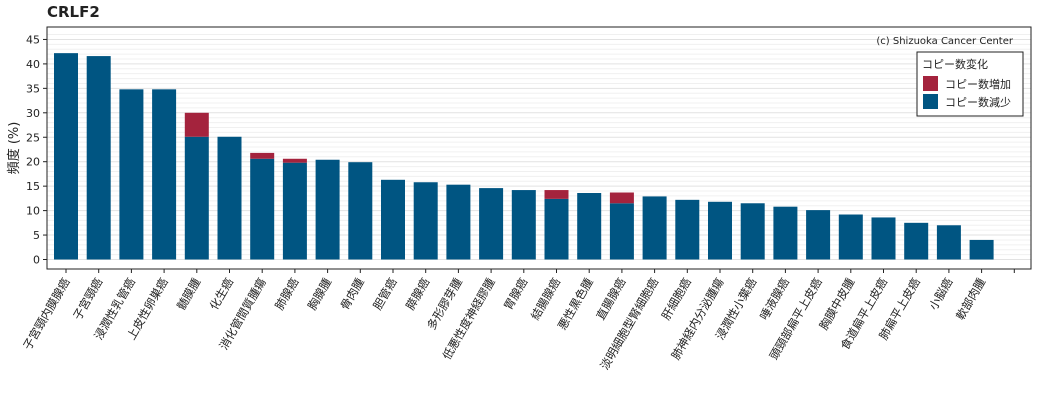 The width and height of the screenshot is (1039, 404). I want to click on x-tick-label: 直腸腺癌, so click(610, 298).